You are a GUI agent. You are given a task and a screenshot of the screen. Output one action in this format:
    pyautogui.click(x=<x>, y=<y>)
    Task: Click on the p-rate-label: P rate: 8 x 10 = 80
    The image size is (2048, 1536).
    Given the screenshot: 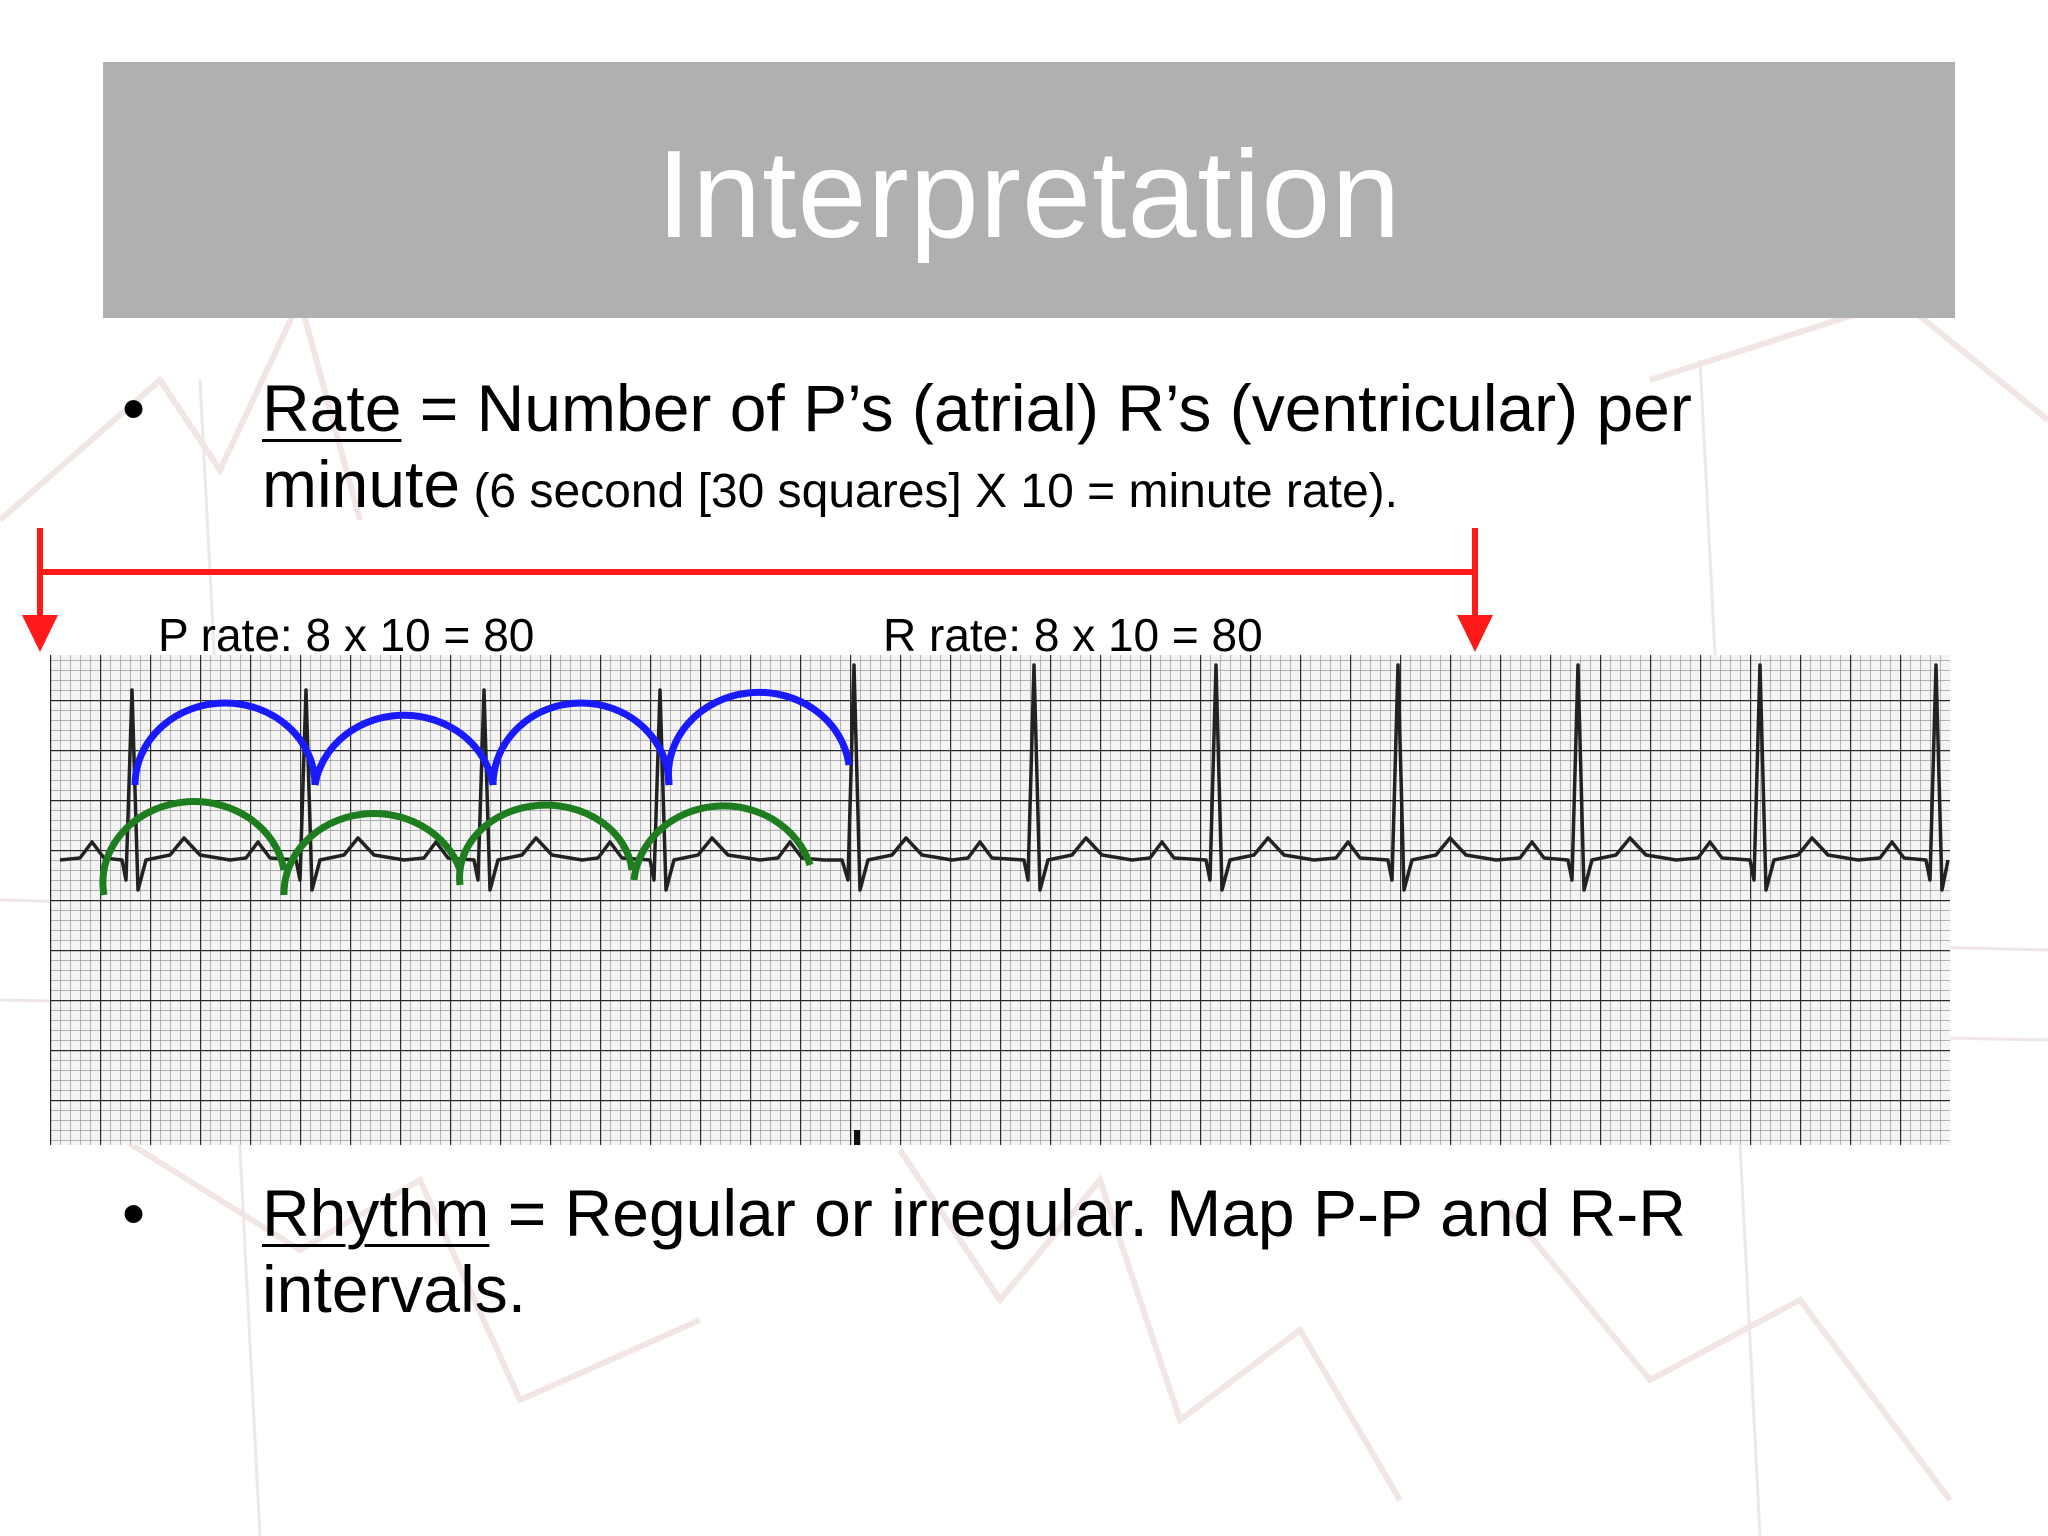 What is the action you would take?
    pyautogui.click(x=346, y=635)
    